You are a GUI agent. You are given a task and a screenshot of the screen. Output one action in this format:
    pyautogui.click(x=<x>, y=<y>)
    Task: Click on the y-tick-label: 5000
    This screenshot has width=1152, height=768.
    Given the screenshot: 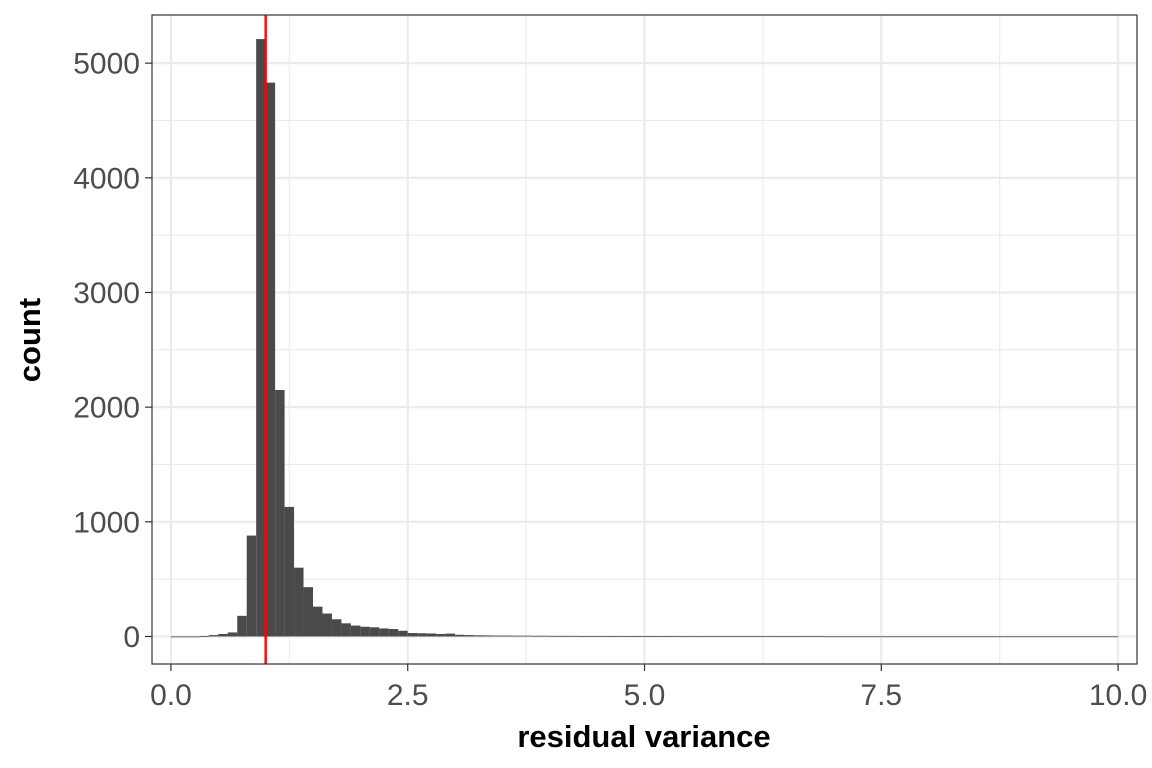 What is the action you would take?
    pyautogui.click(x=106, y=64)
    